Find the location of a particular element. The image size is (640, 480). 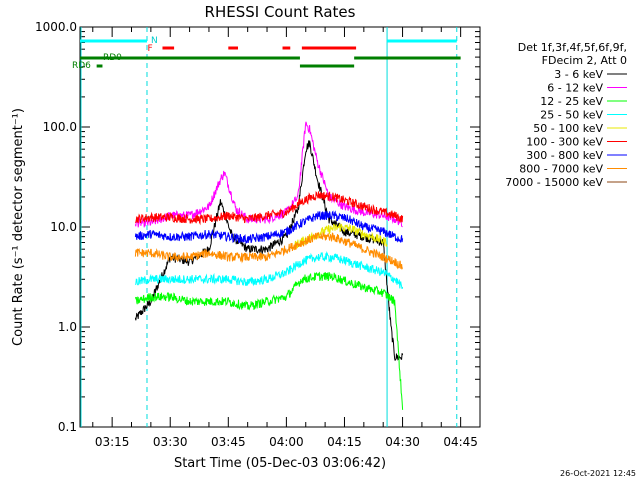

legend-entry-label: 300 - 800 keV is located at coordinates (564, 155).